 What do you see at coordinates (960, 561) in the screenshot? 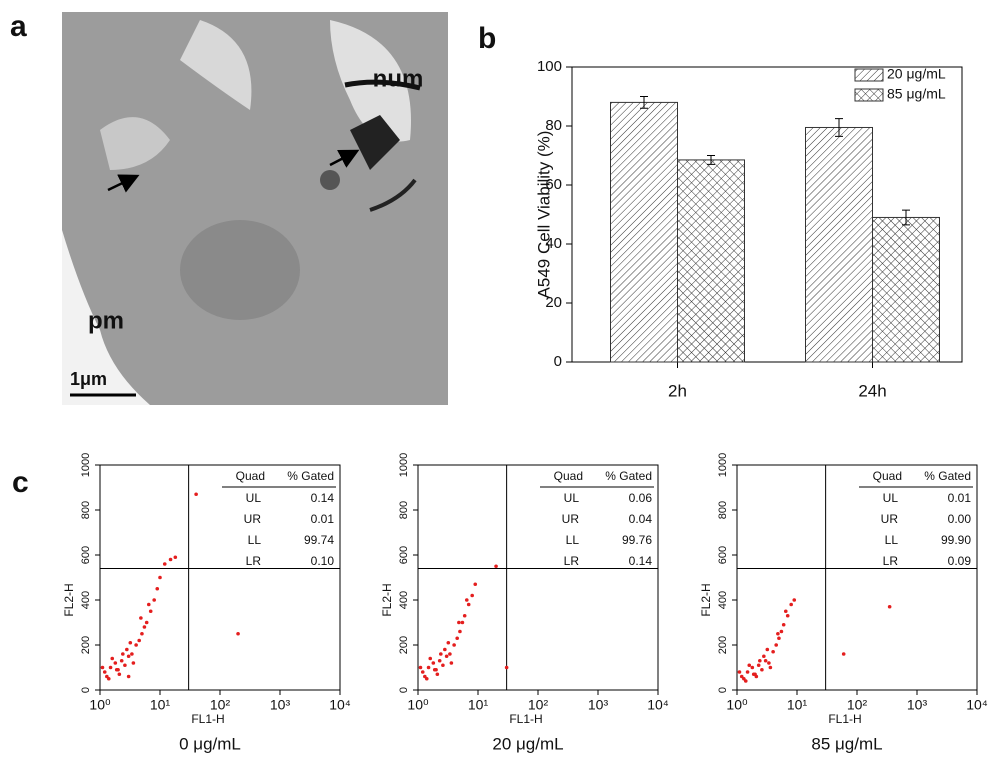
I see `table-cell: 0.09` at bounding box center [960, 561].